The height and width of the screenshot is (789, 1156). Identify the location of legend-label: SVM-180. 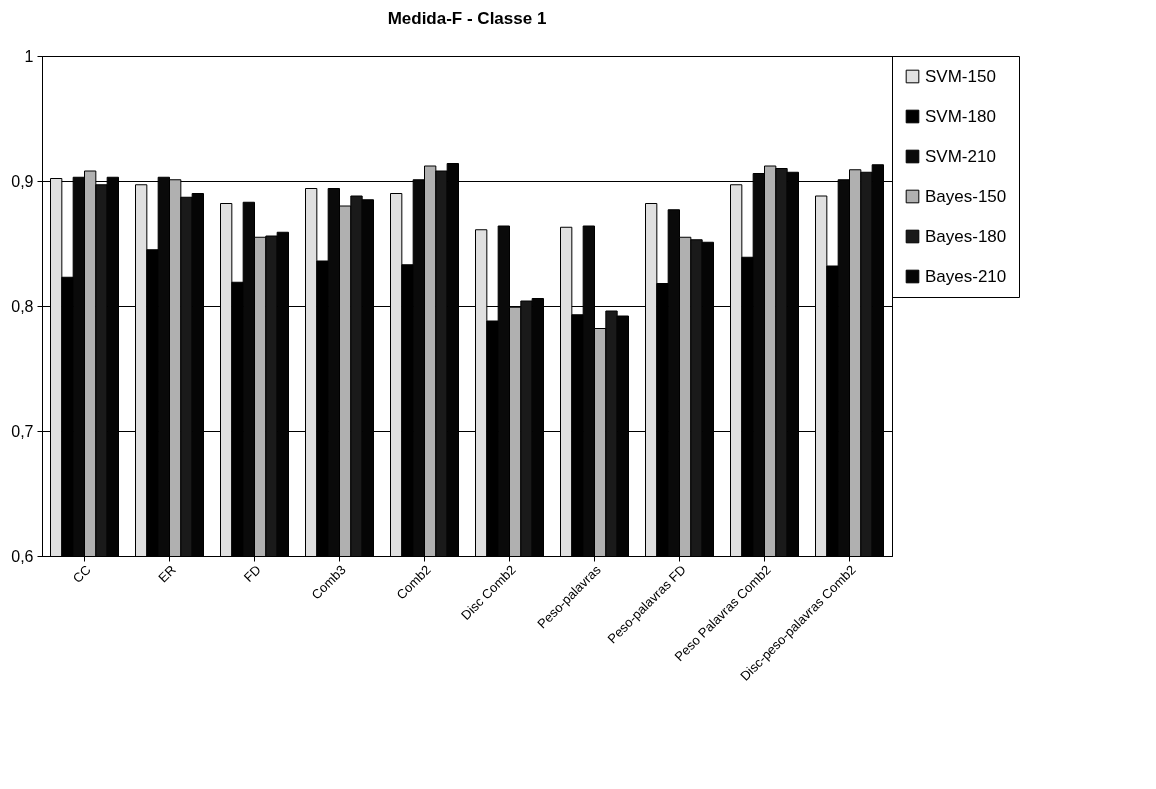
(960, 116).